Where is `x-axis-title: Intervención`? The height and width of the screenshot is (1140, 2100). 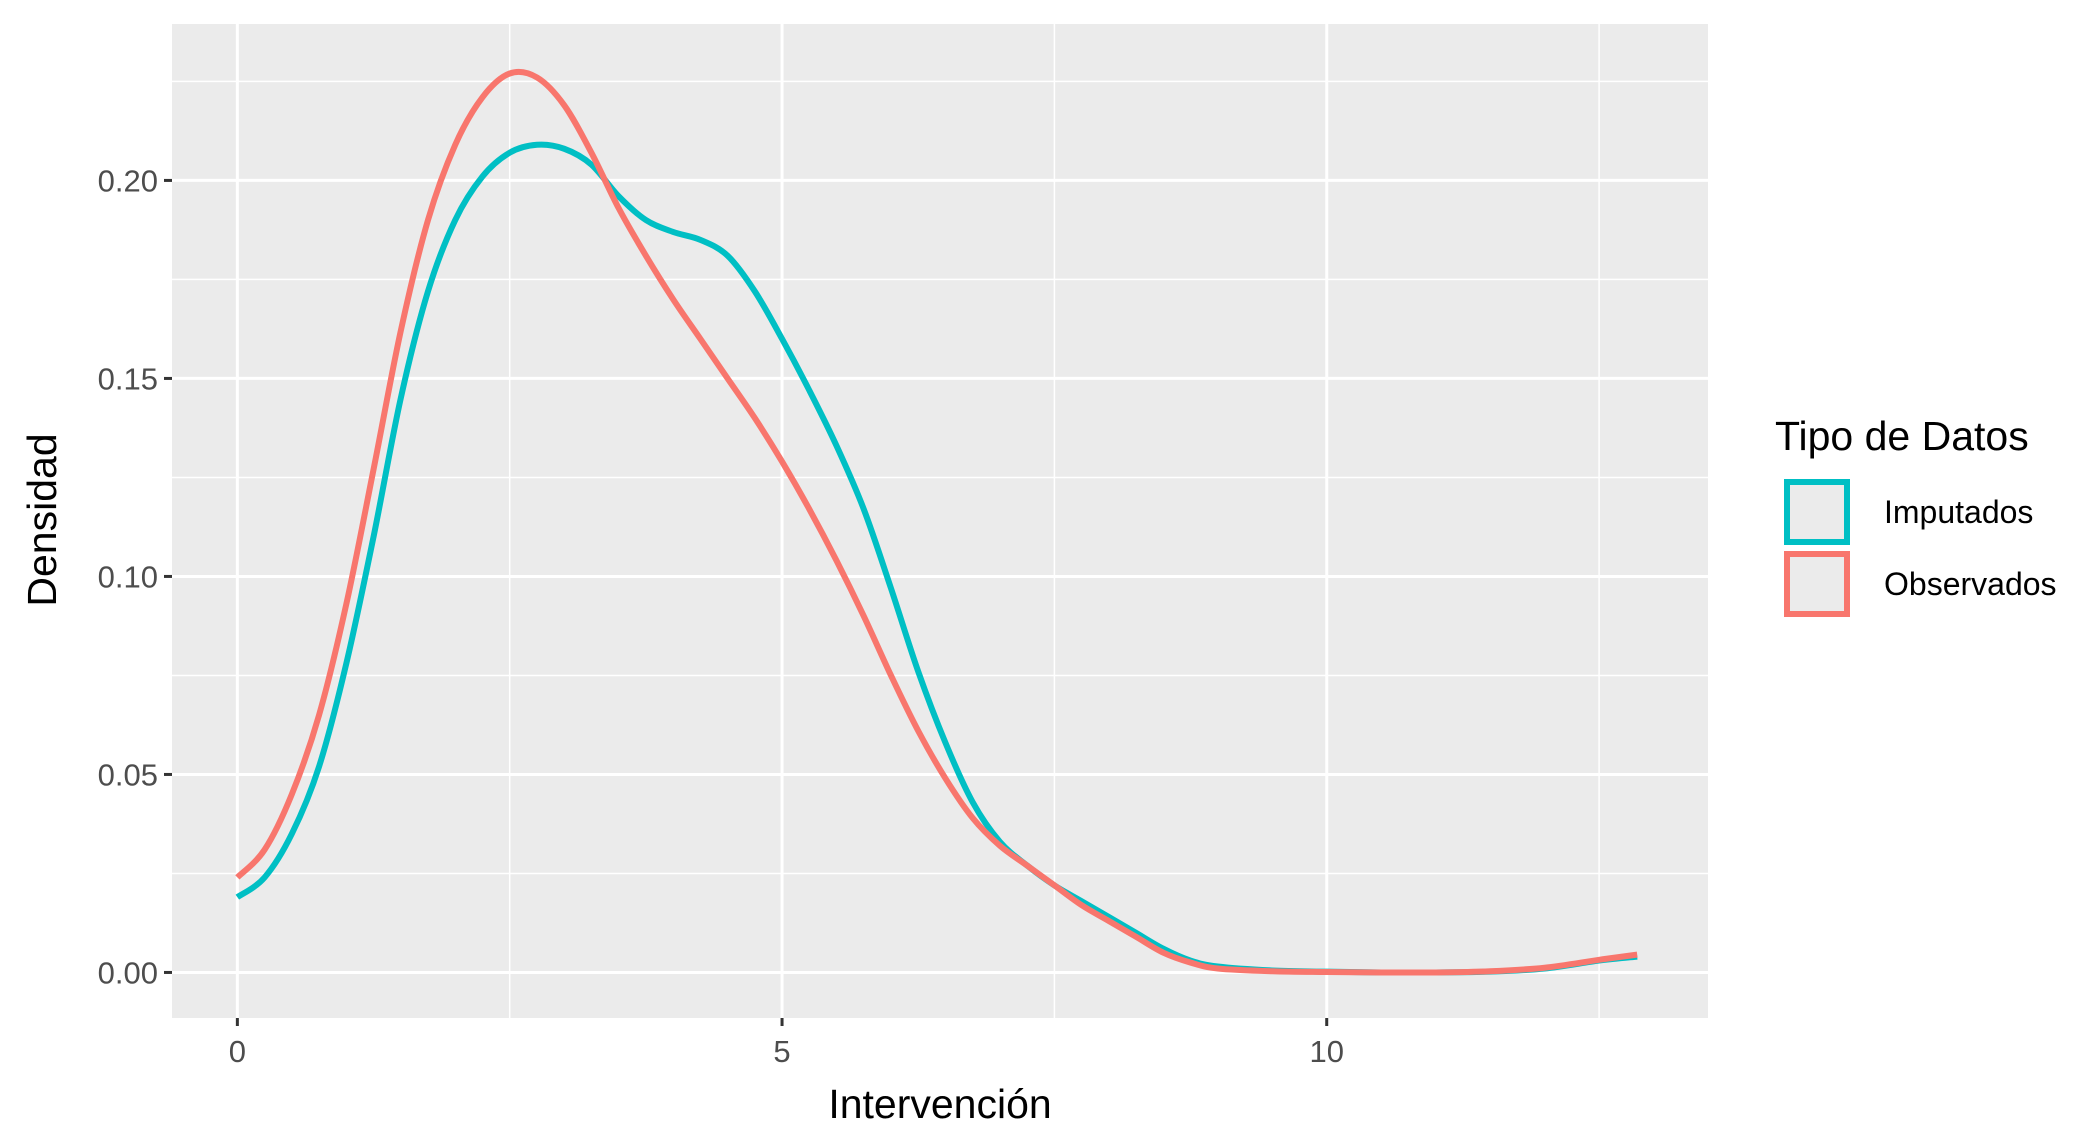
x-axis-title: Intervención is located at coordinates (939, 1104).